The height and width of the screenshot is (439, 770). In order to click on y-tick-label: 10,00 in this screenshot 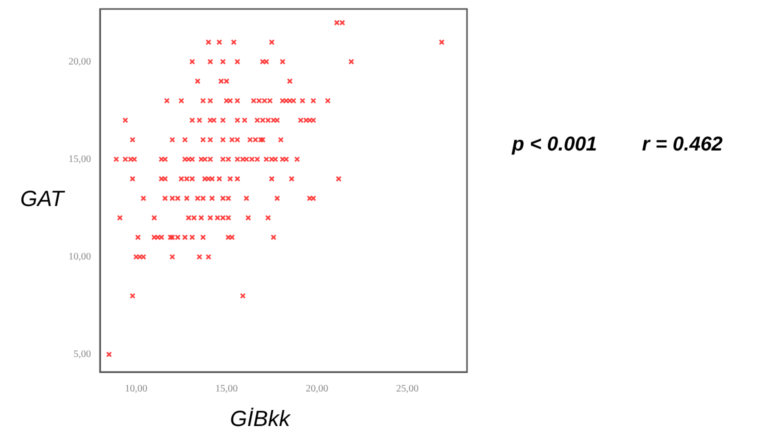, I will do `click(79, 256)`.